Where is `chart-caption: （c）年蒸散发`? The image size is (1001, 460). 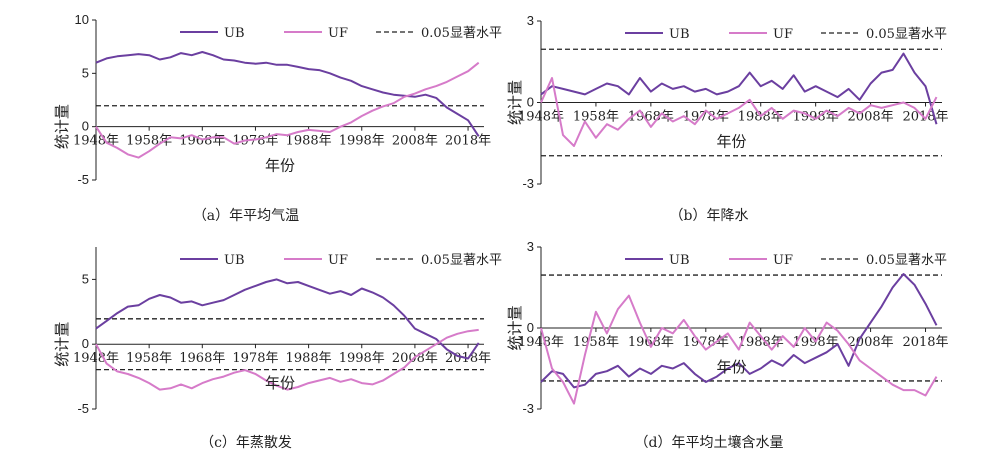
chart-caption: （c）年蒸散发 is located at coordinates (246, 443).